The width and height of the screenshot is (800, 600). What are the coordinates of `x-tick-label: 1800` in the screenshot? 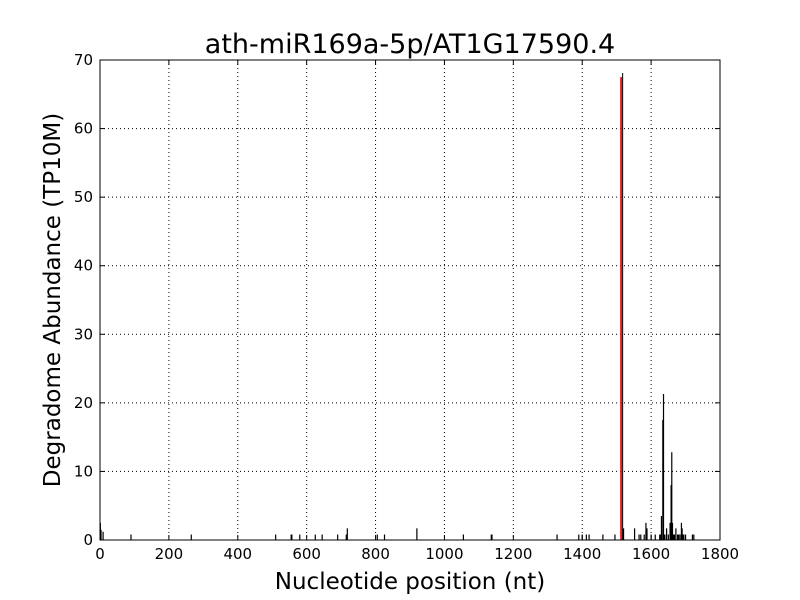 It's located at (720, 554).